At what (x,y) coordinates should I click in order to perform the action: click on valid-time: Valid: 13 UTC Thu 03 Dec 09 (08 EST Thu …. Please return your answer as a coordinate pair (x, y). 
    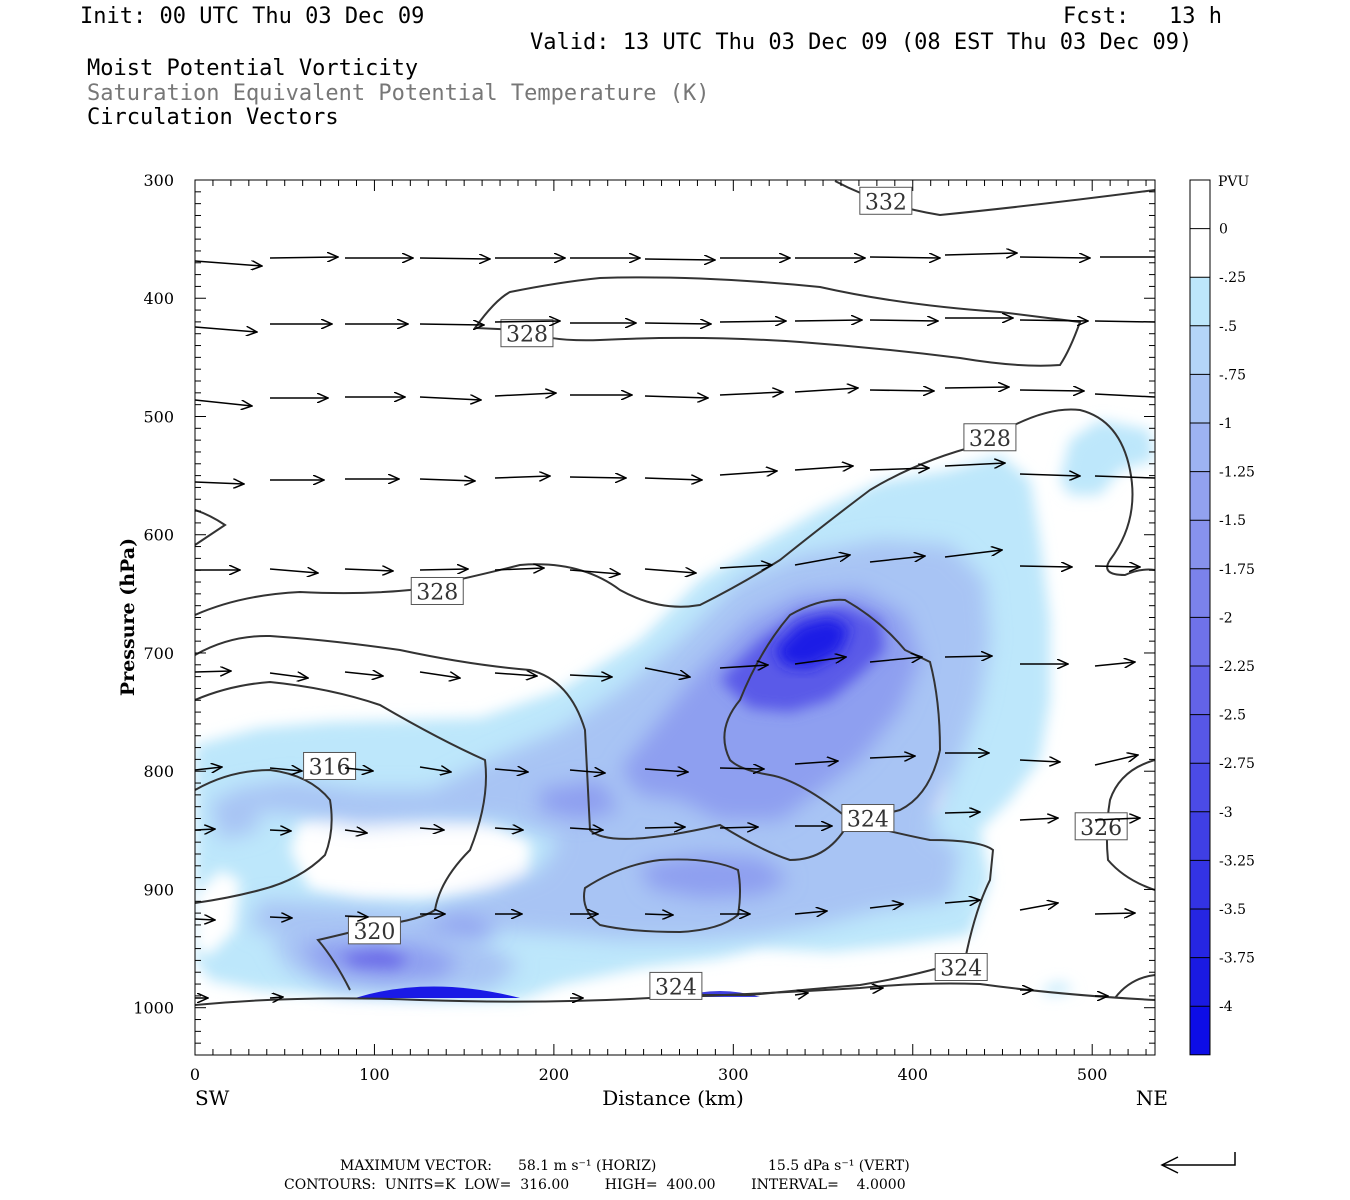
    Looking at the image, I should click on (861, 42).